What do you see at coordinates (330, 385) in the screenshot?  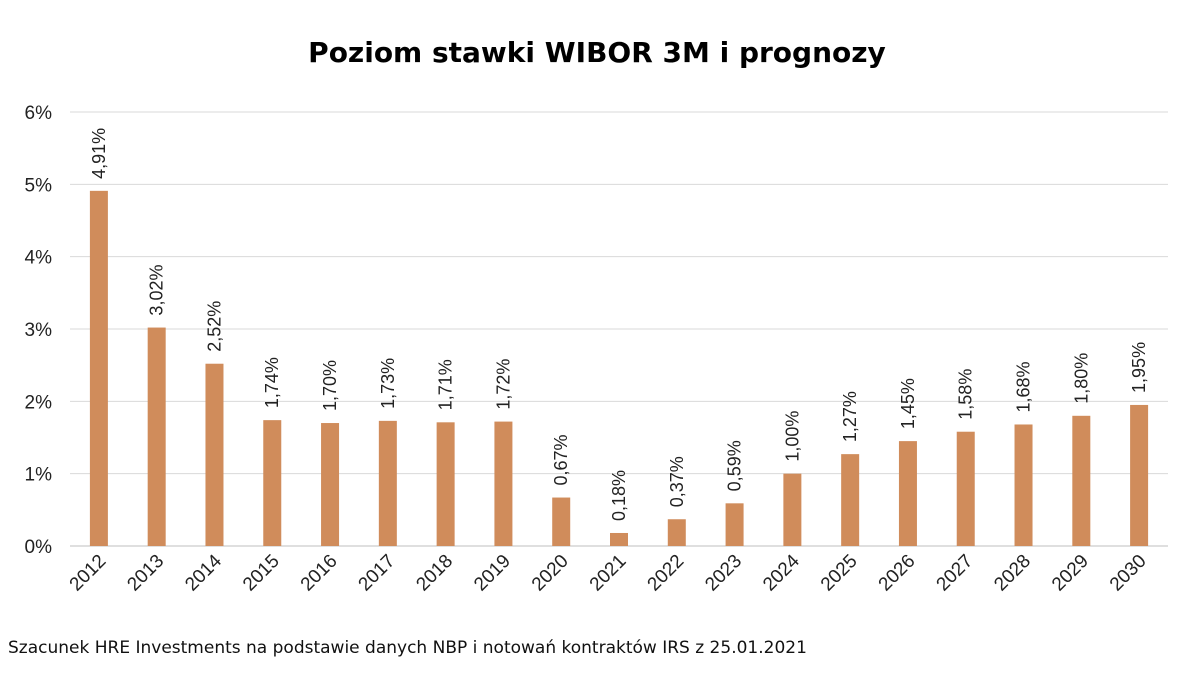 I see `data-label-2016: 1,70%` at bounding box center [330, 385].